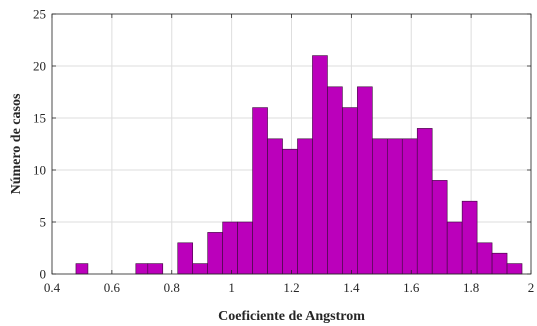 The image size is (537, 326). What do you see at coordinates (231, 287) in the screenshot?
I see `x-tick-label: 1` at bounding box center [231, 287].